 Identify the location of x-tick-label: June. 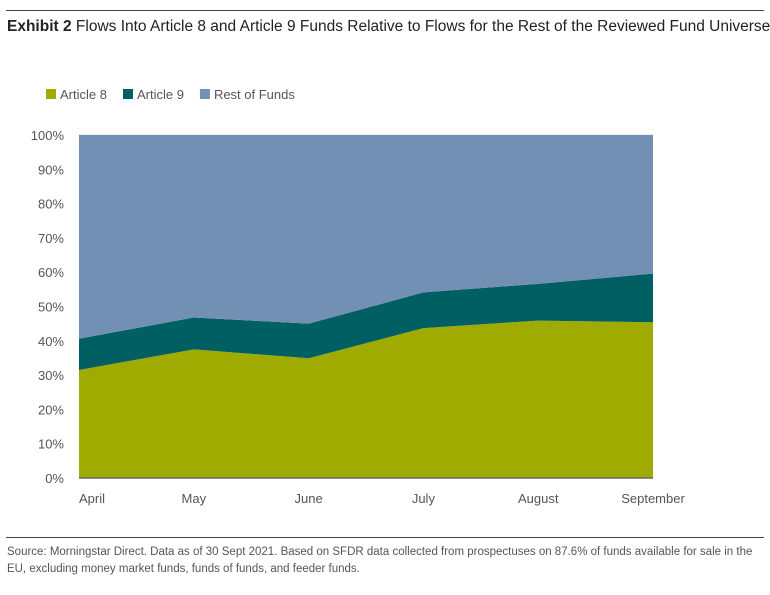
(308, 498).